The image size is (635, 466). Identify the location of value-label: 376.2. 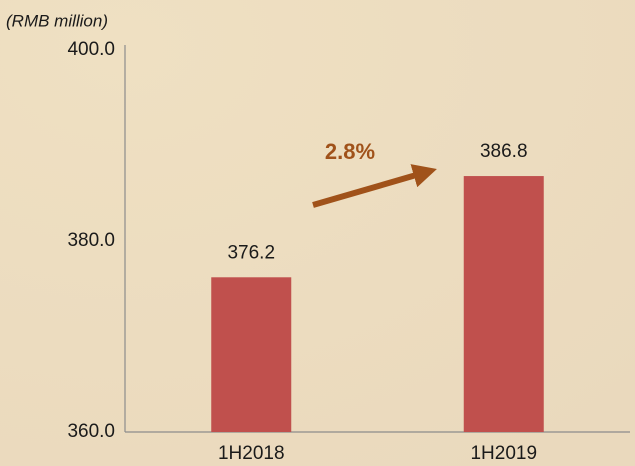
(251, 252).